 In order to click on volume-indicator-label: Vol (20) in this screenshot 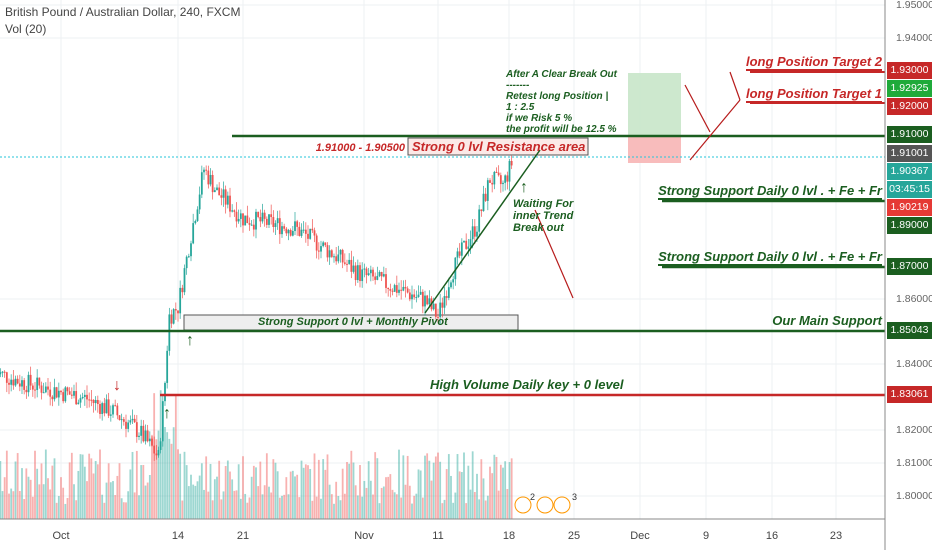, I will do `click(26, 29)`.